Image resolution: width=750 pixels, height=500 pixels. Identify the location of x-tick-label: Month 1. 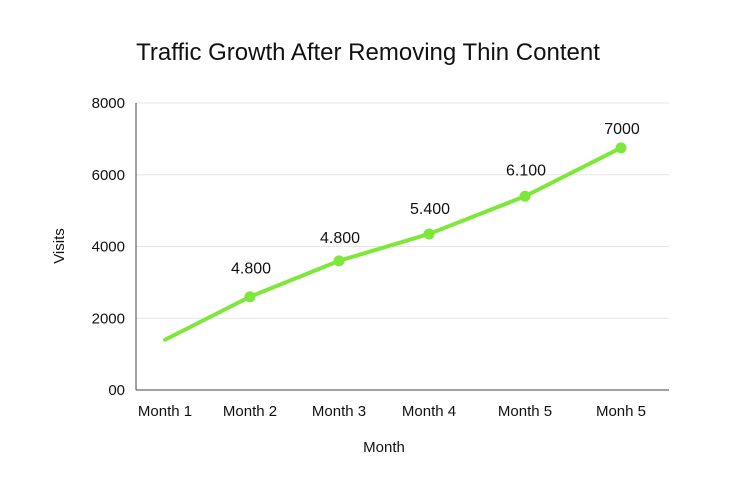
(165, 411).